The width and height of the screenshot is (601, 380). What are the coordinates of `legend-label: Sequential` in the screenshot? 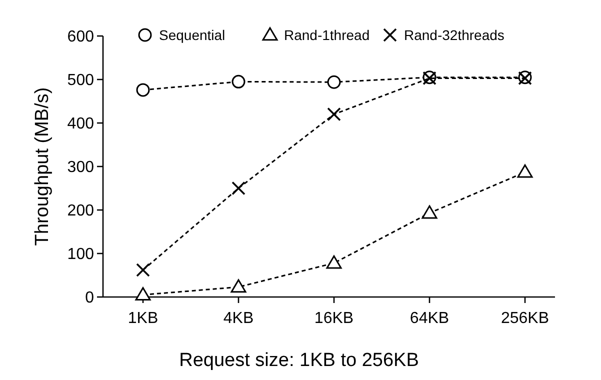 It's located at (192, 34).